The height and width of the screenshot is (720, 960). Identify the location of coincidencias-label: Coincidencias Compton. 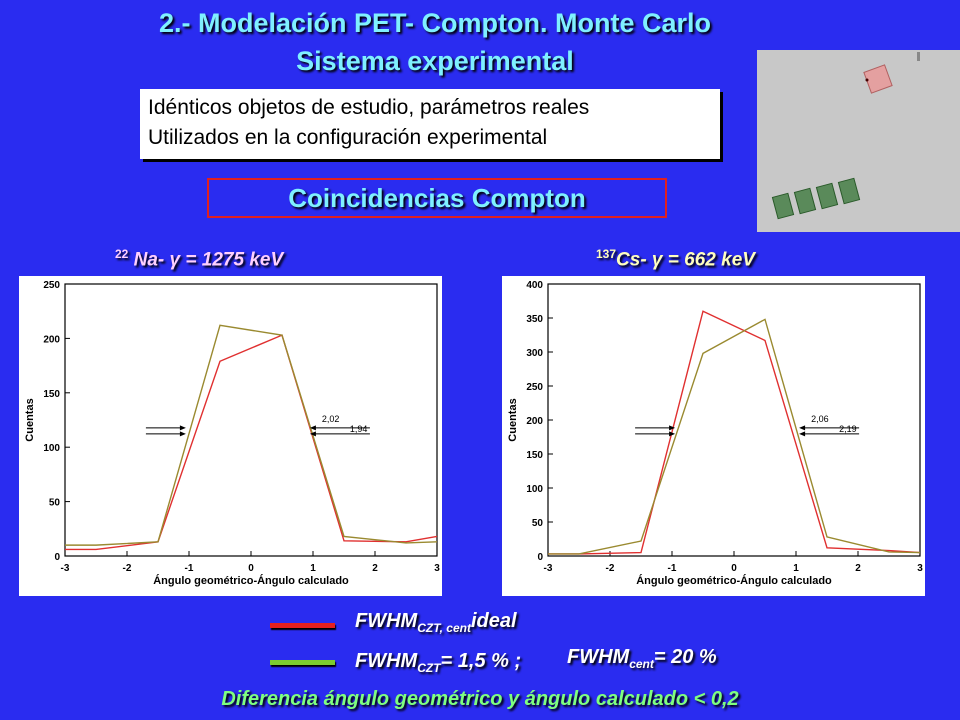
(437, 198).